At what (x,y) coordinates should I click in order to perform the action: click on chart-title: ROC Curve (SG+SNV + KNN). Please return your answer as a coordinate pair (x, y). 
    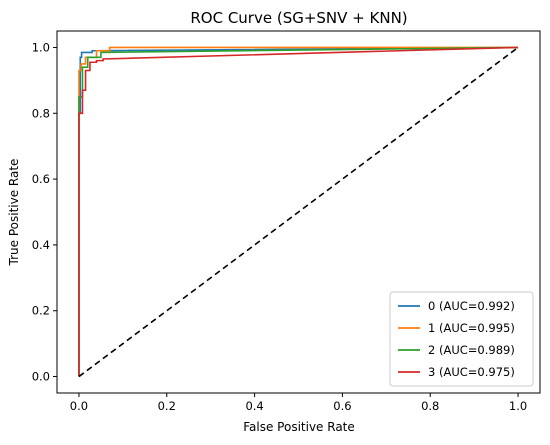
    Looking at the image, I should click on (298, 18).